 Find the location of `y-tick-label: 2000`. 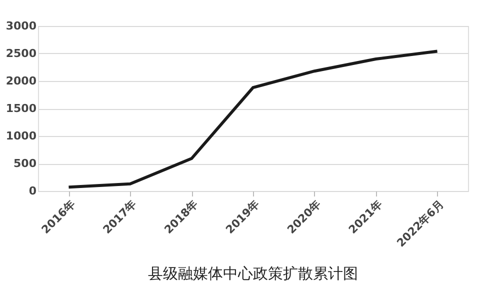

y-tick-label: 2000 is located at coordinates (21, 81).